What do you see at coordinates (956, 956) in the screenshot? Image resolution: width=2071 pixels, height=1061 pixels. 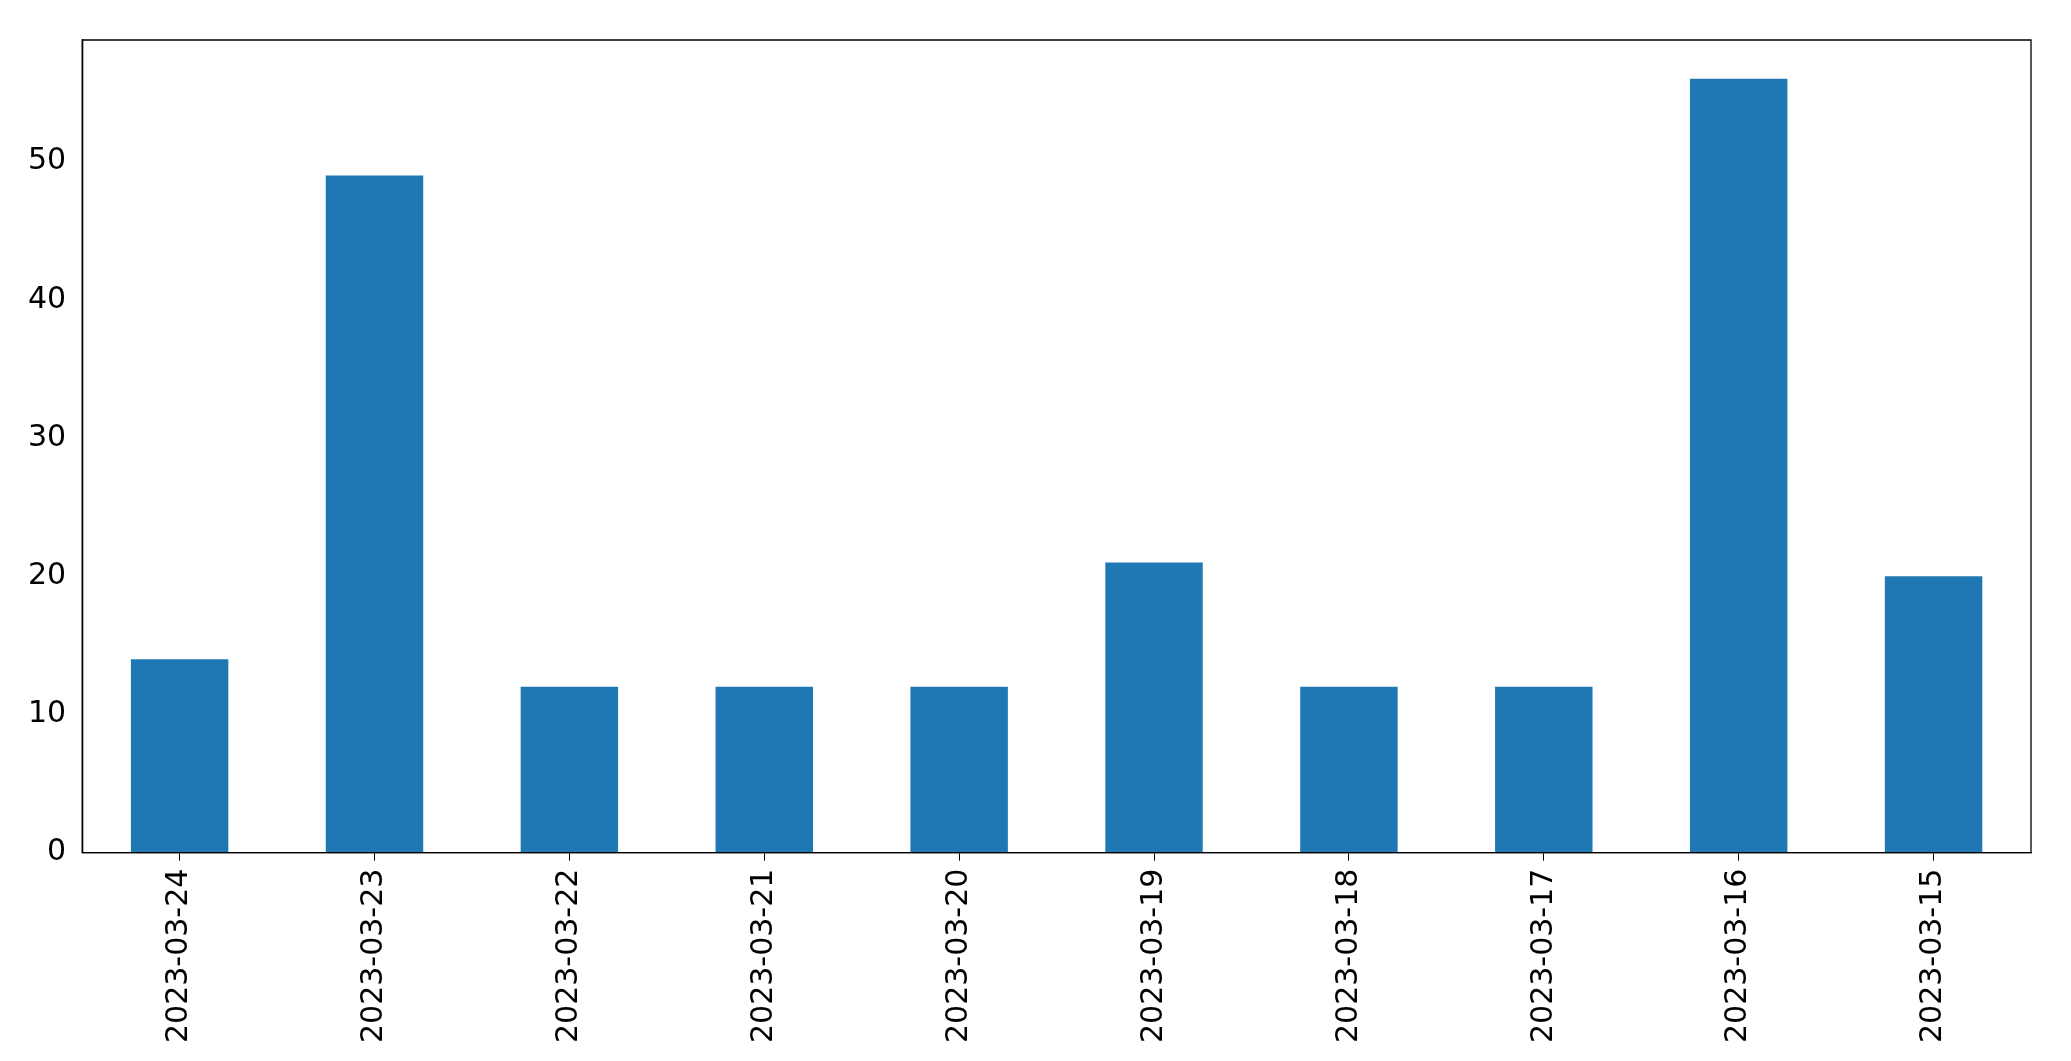 I see `x-tick-label: 2023-03-20` at bounding box center [956, 956].